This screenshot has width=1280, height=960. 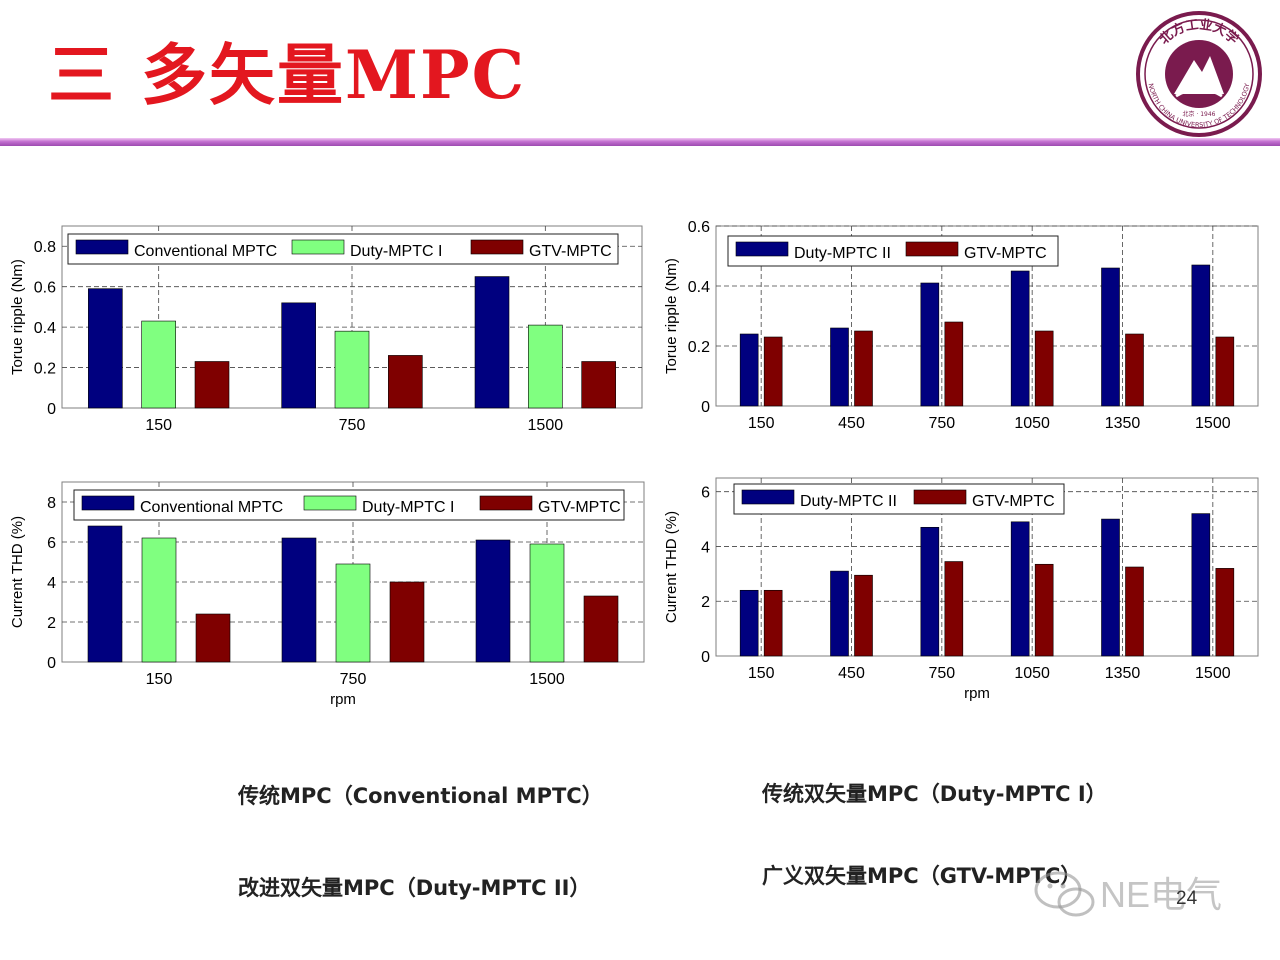 What do you see at coordinates (51, 543) in the screenshot?
I see `y-tick-label: 6` at bounding box center [51, 543].